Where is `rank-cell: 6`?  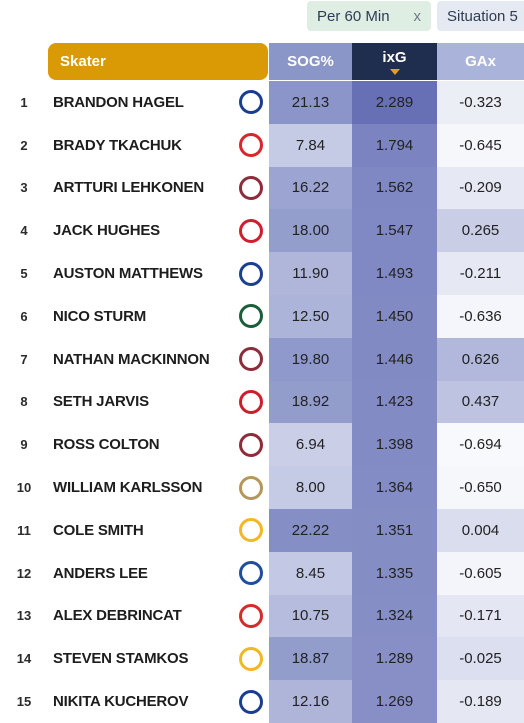 rank-cell: 6 is located at coordinates (24, 316).